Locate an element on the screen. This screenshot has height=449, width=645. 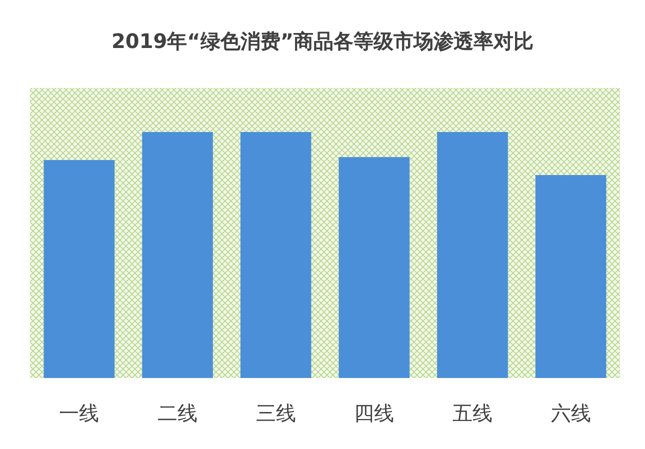
x-tick-label: 四线 is located at coordinates (374, 413).